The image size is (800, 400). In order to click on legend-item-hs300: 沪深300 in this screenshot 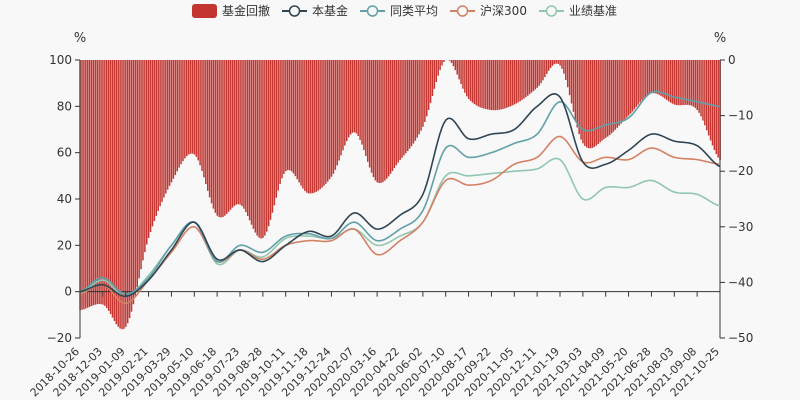, I will do `click(488, 11)`.